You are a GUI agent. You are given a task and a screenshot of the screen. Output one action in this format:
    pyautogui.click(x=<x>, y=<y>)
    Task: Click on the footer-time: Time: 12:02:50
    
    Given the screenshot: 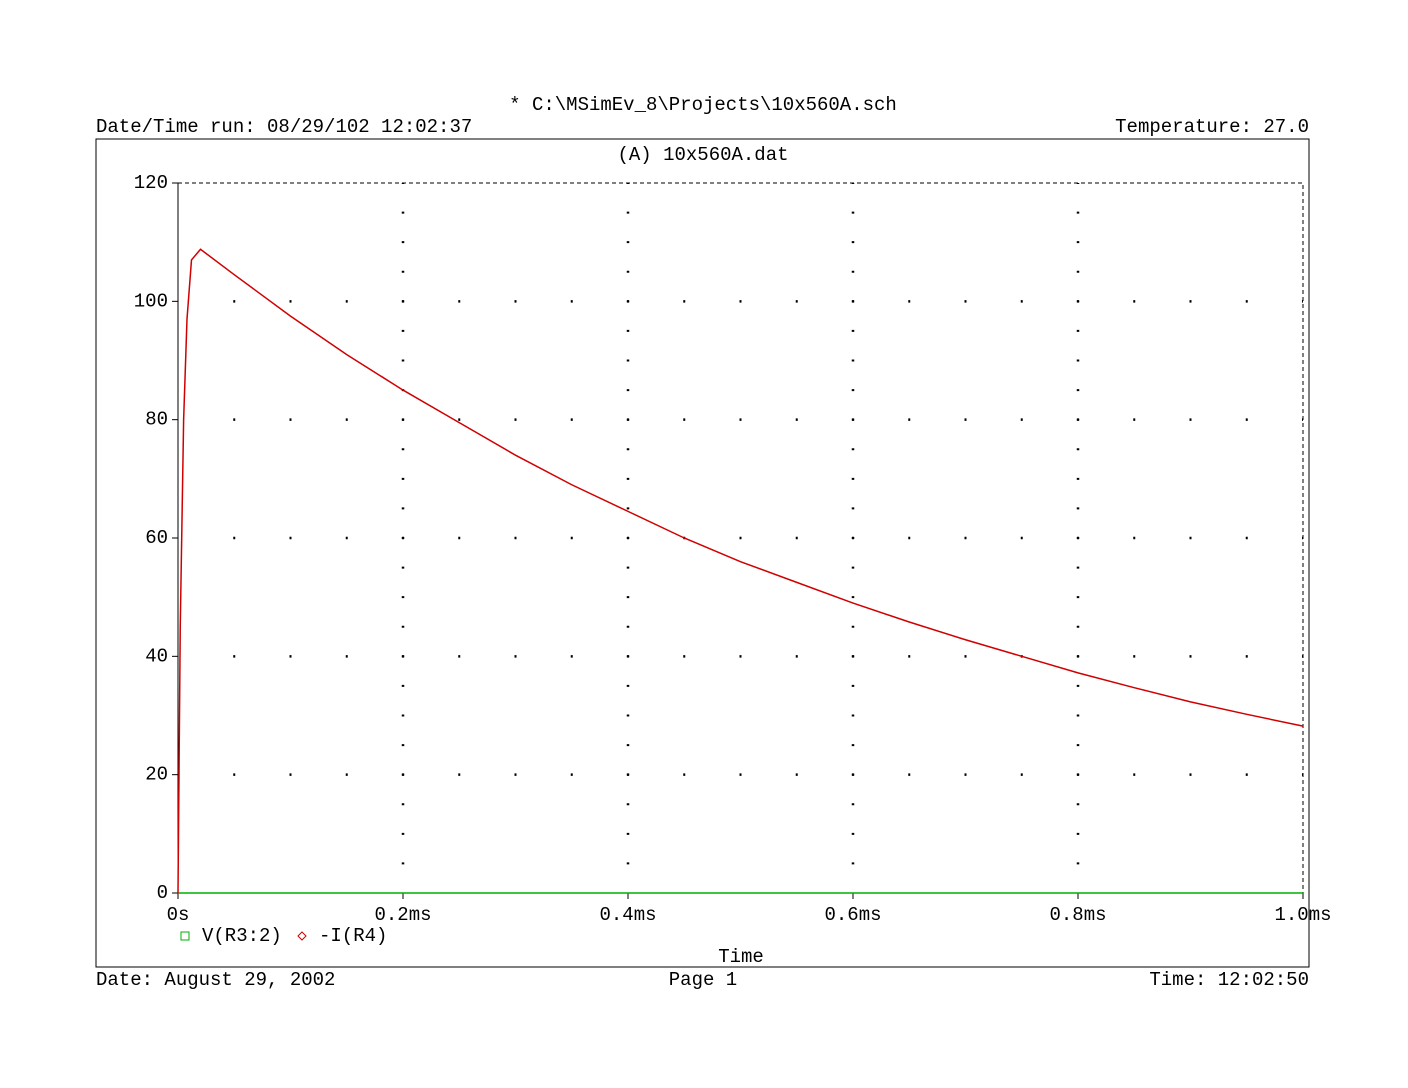 What is the action you would take?
    pyautogui.click(x=1229, y=980)
    